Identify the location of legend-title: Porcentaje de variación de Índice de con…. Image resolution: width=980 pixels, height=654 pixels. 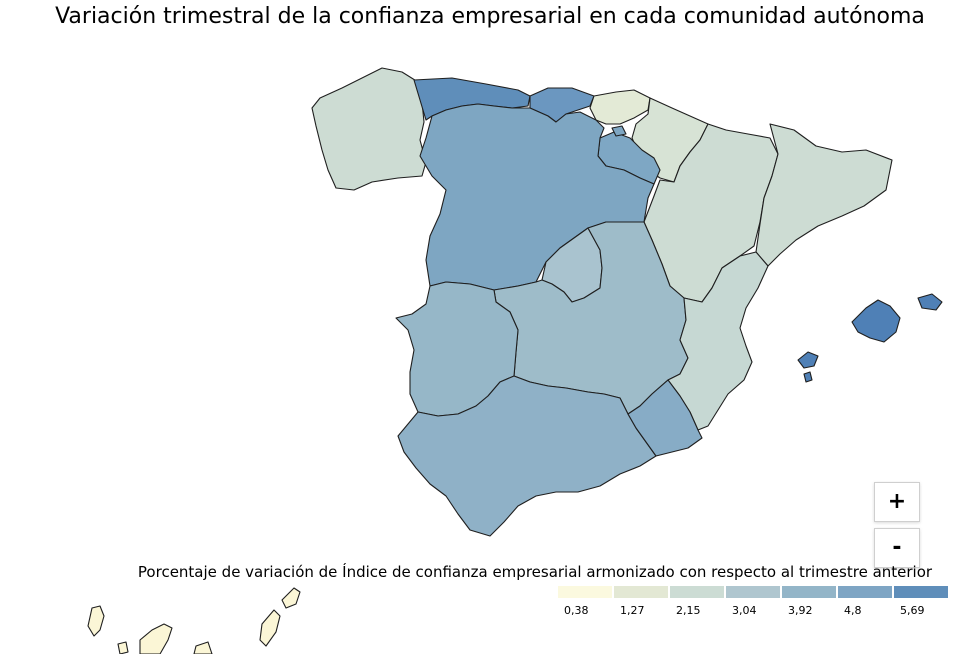
(535, 572).